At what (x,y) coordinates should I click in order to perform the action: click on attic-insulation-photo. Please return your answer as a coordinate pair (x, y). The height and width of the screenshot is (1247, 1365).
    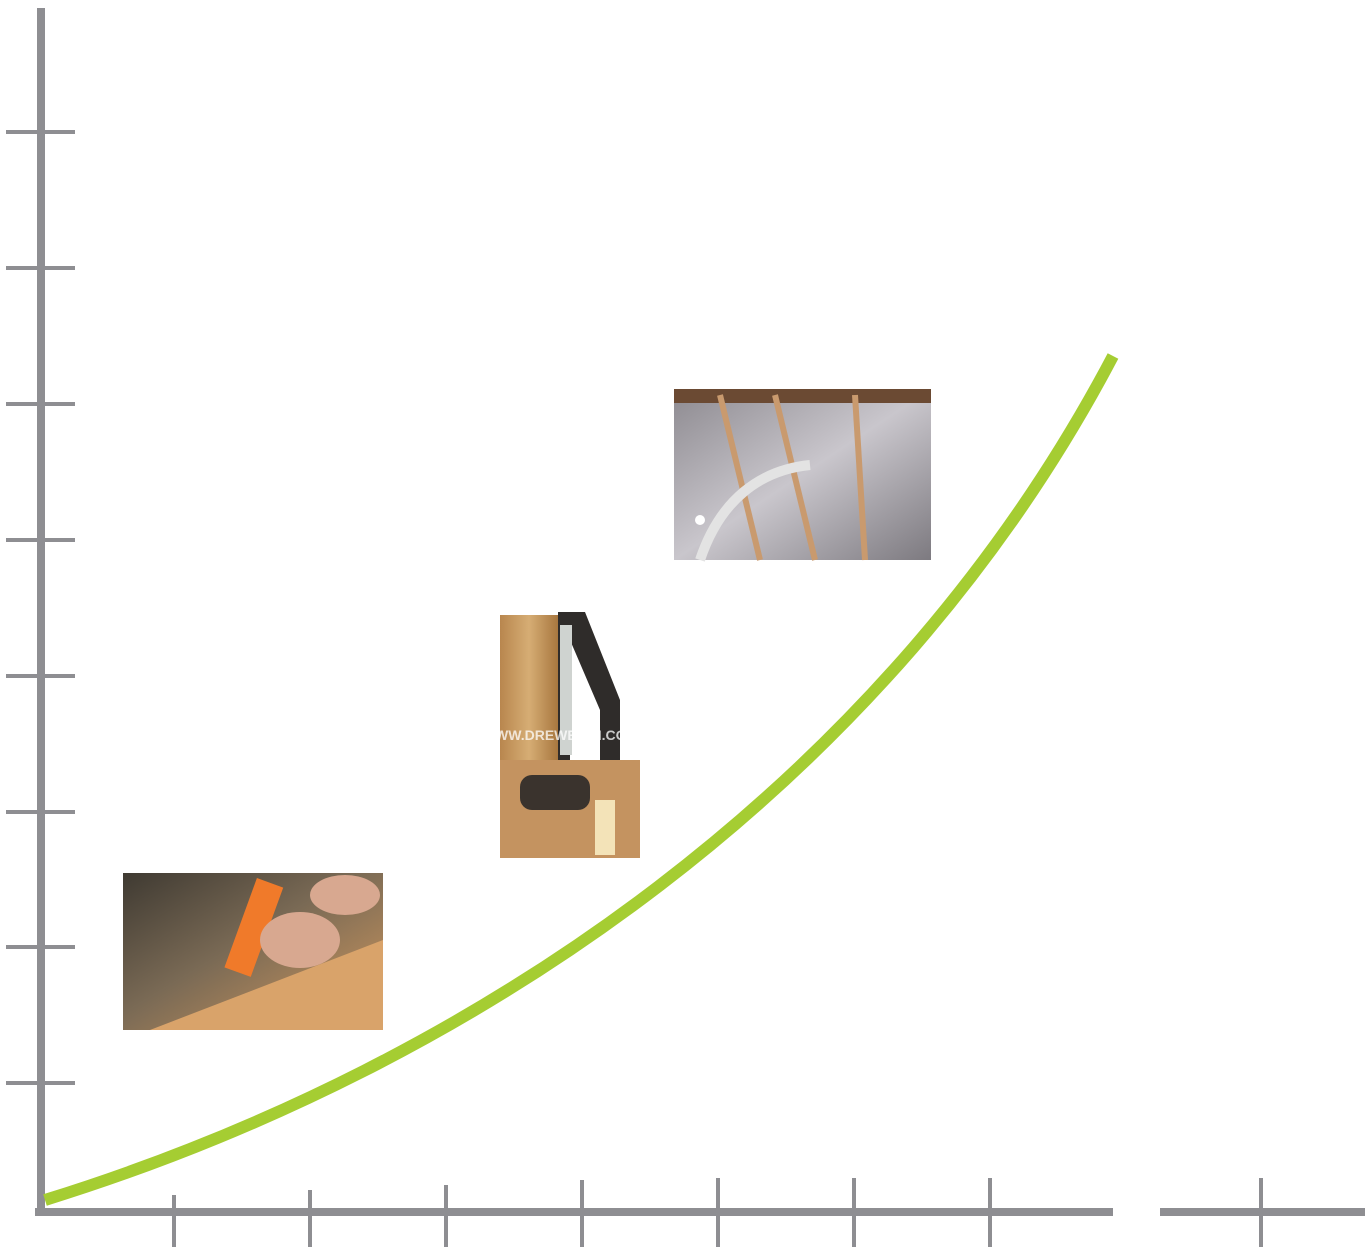
    Looking at the image, I should click on (802, 475).